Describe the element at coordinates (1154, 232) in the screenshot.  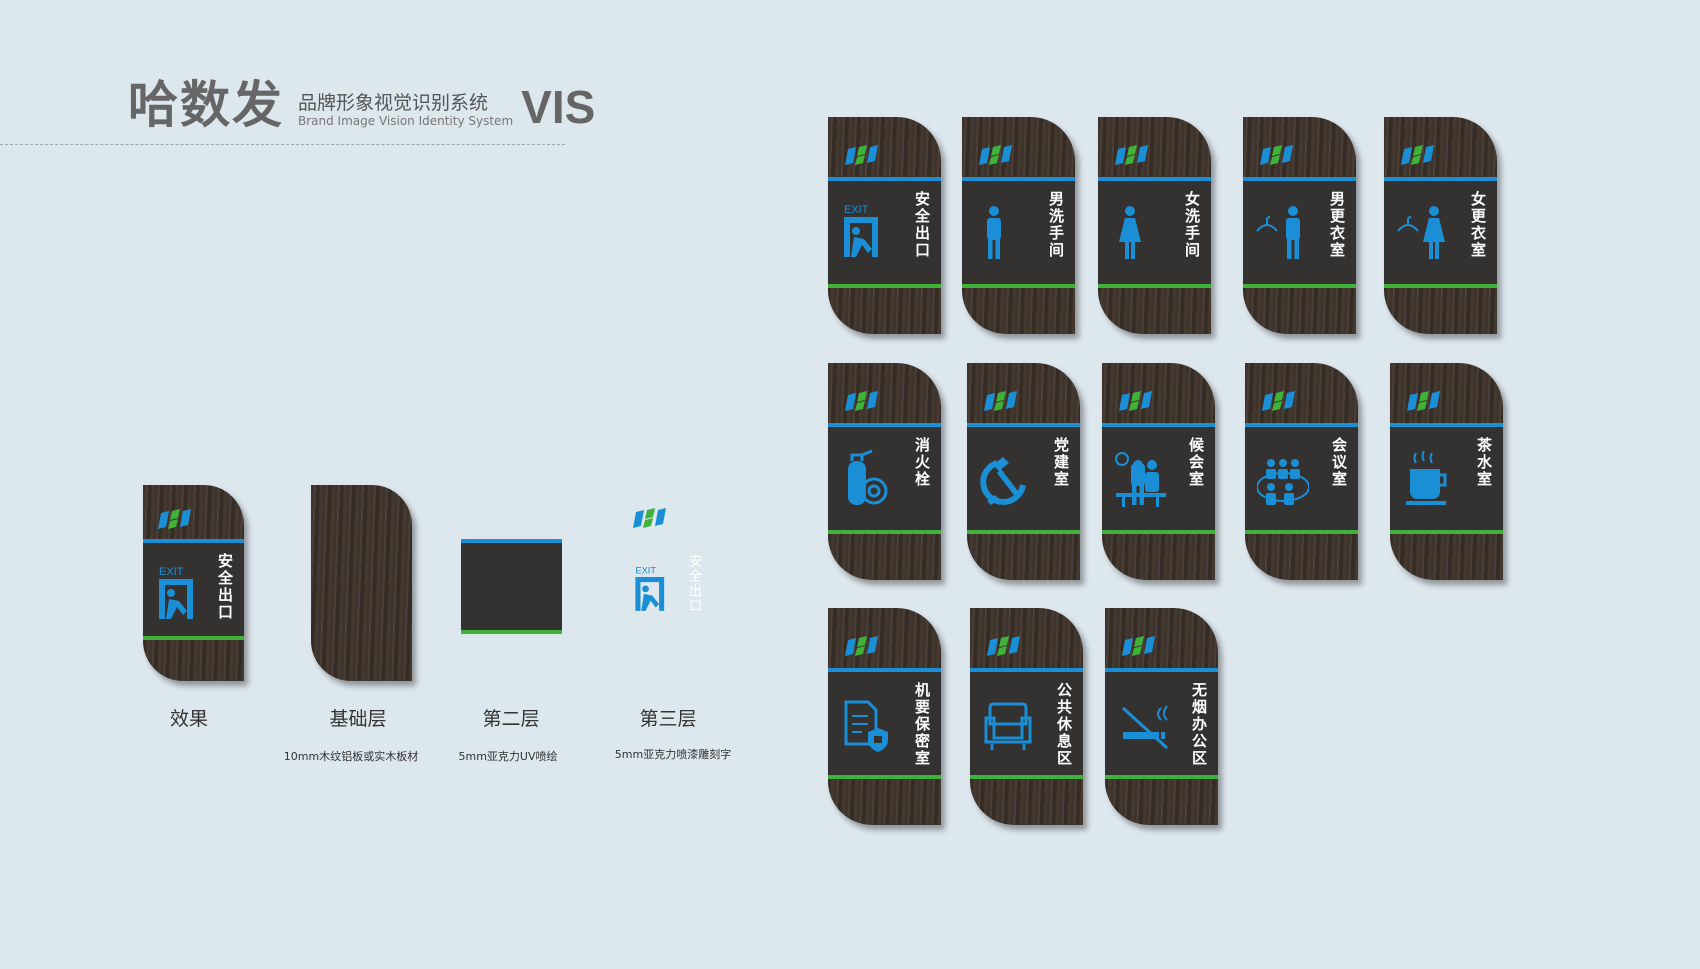
I see `sign-panel: 女洗手间` at that location.